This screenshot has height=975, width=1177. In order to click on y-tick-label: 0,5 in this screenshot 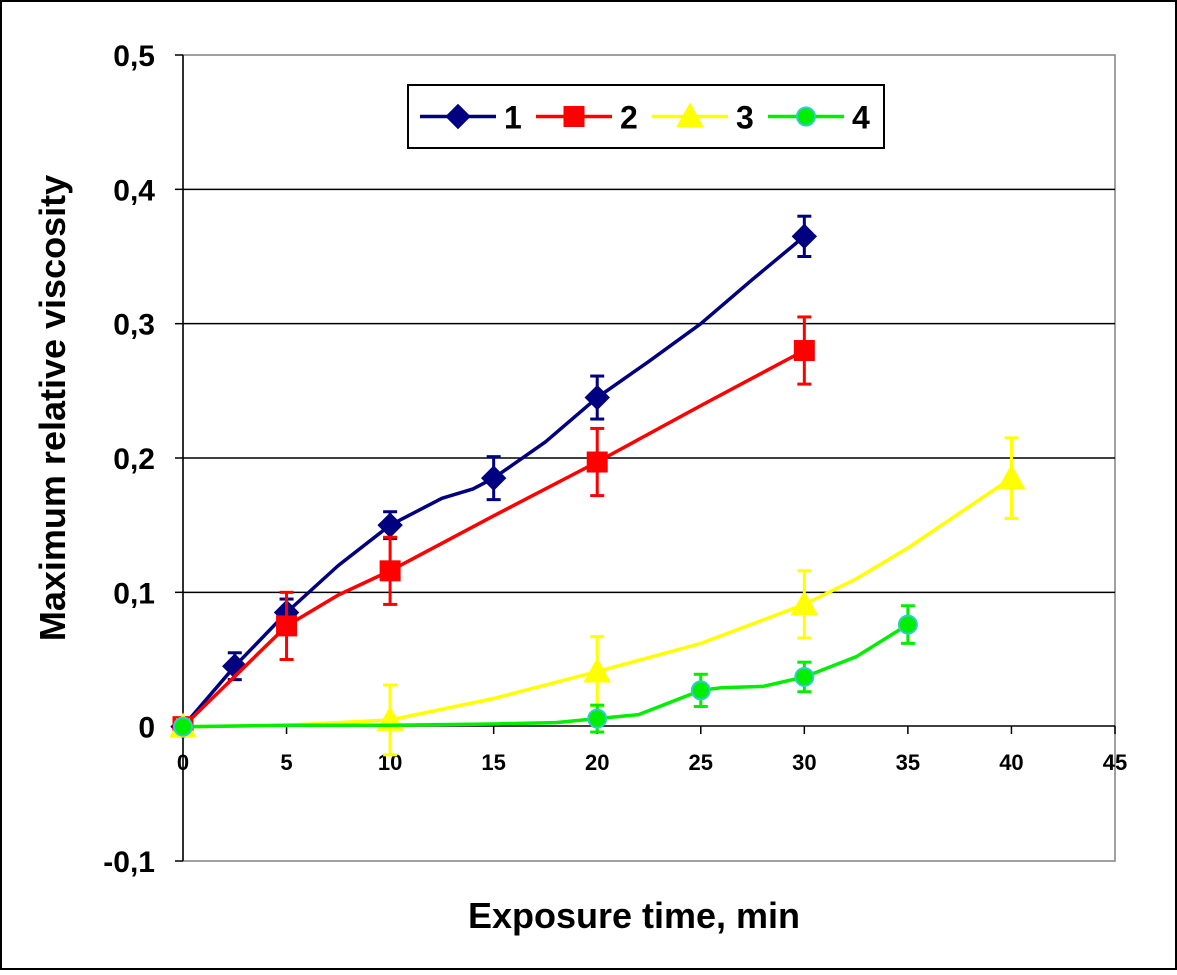, I will do `click(134, 56)`.